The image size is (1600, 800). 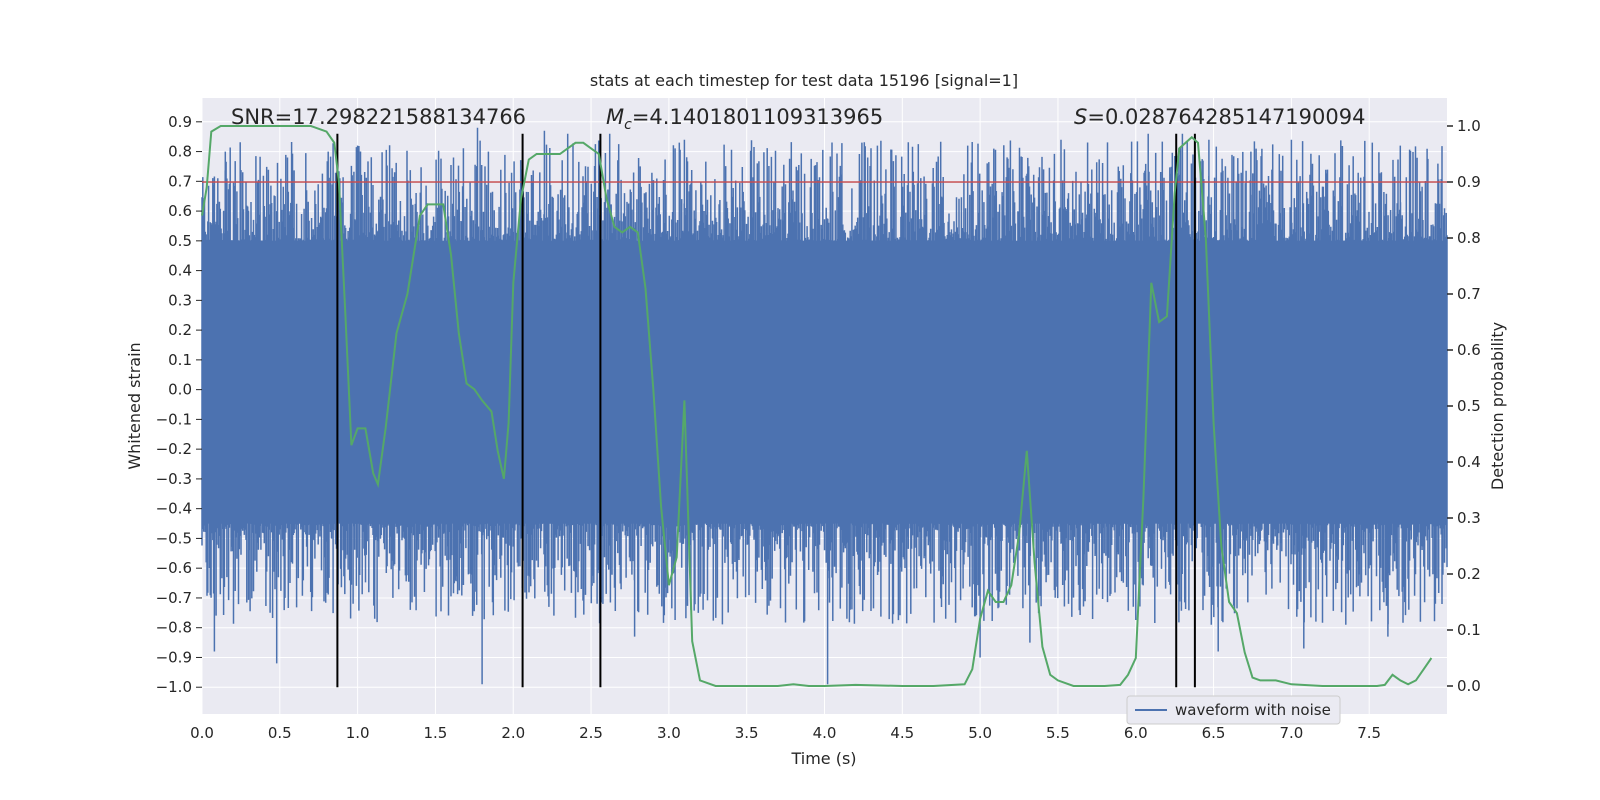 I want to click on y-left-tick-label: −0.7, so click(x=174, y=598).